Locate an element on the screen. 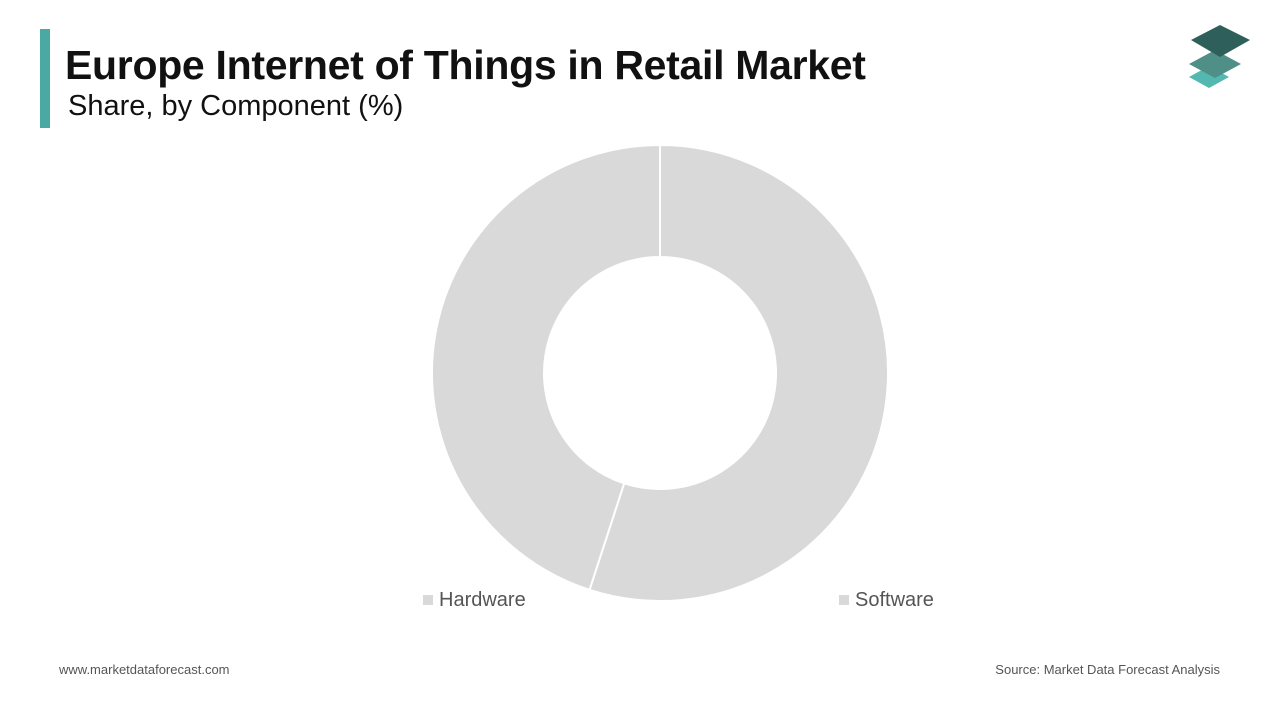 This screenshot has width=1280, height=720. stacked-layers-logo-icon is located at coordinates (1219, 56).